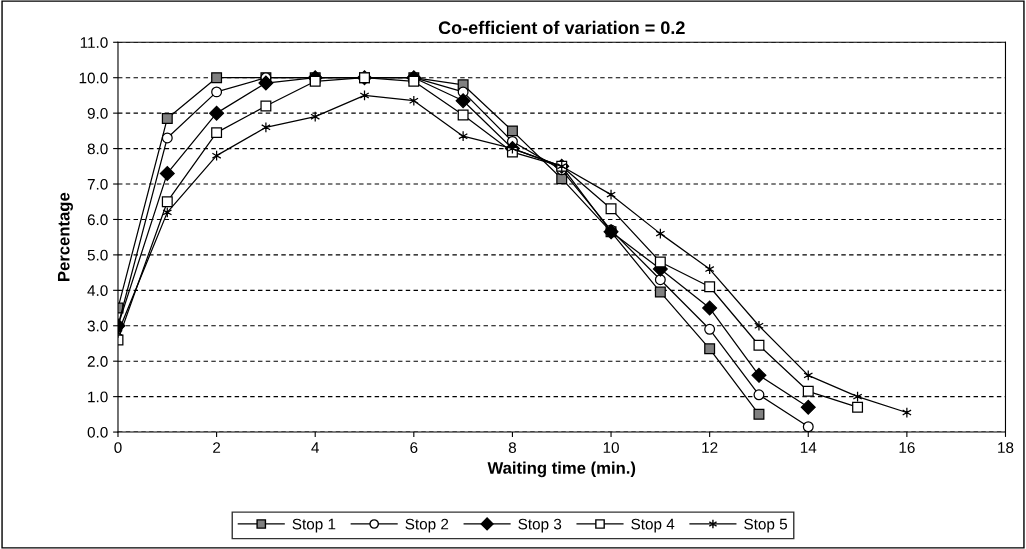 The height and width of the screenshot is (549, 1026). What do you see at coordinates (118, 448) in the screenshot?
I see `x-tick-label: 0` at bounding box center [118, 448].